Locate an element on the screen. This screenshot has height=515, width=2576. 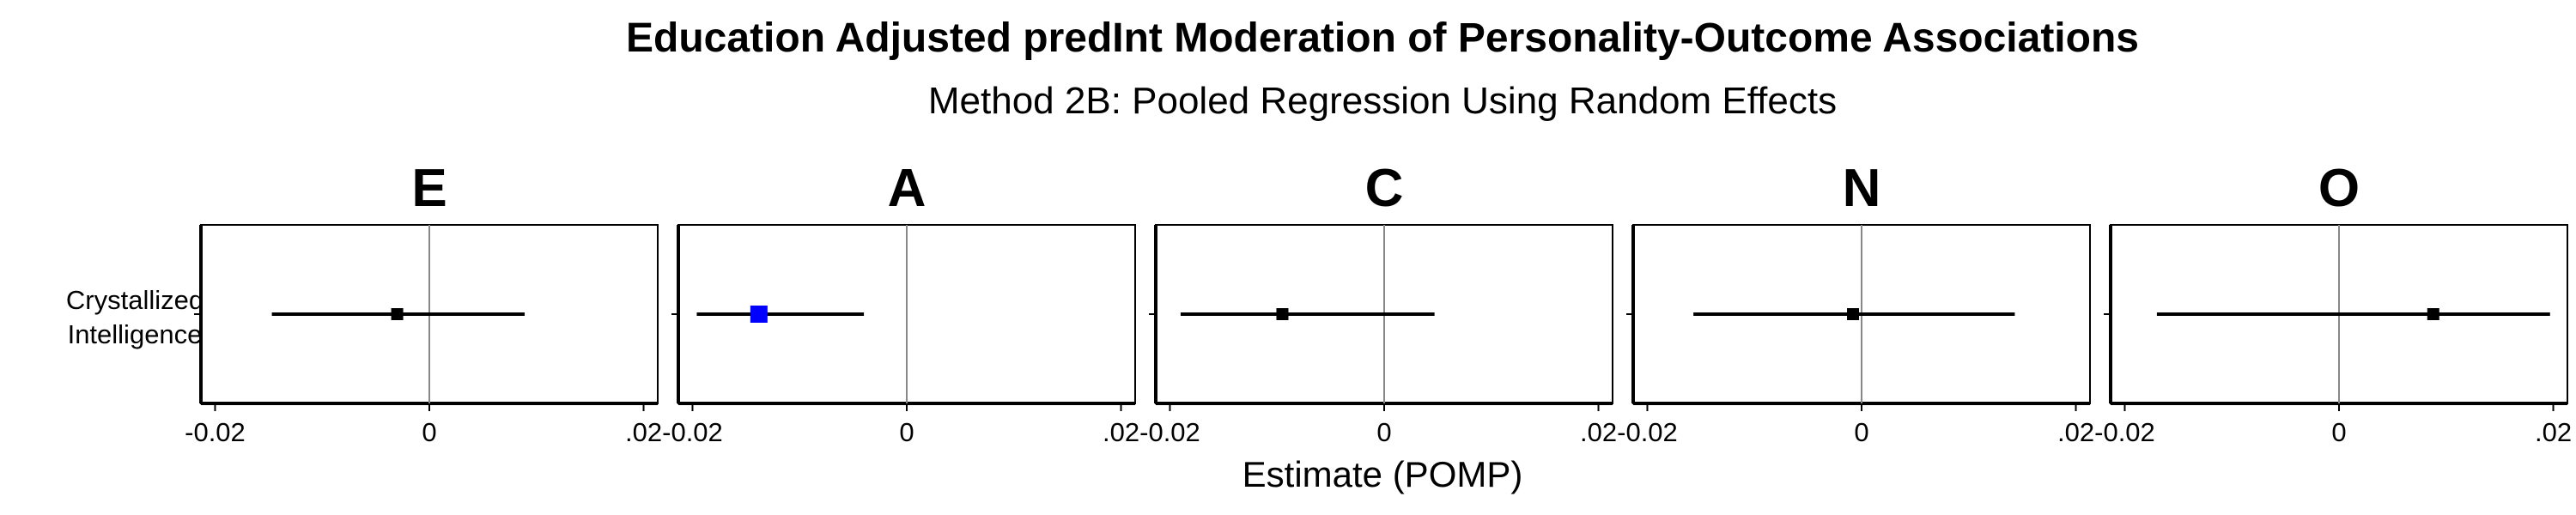
x-tick-label-c-1: 0 is located at coordinates (1383, 432).